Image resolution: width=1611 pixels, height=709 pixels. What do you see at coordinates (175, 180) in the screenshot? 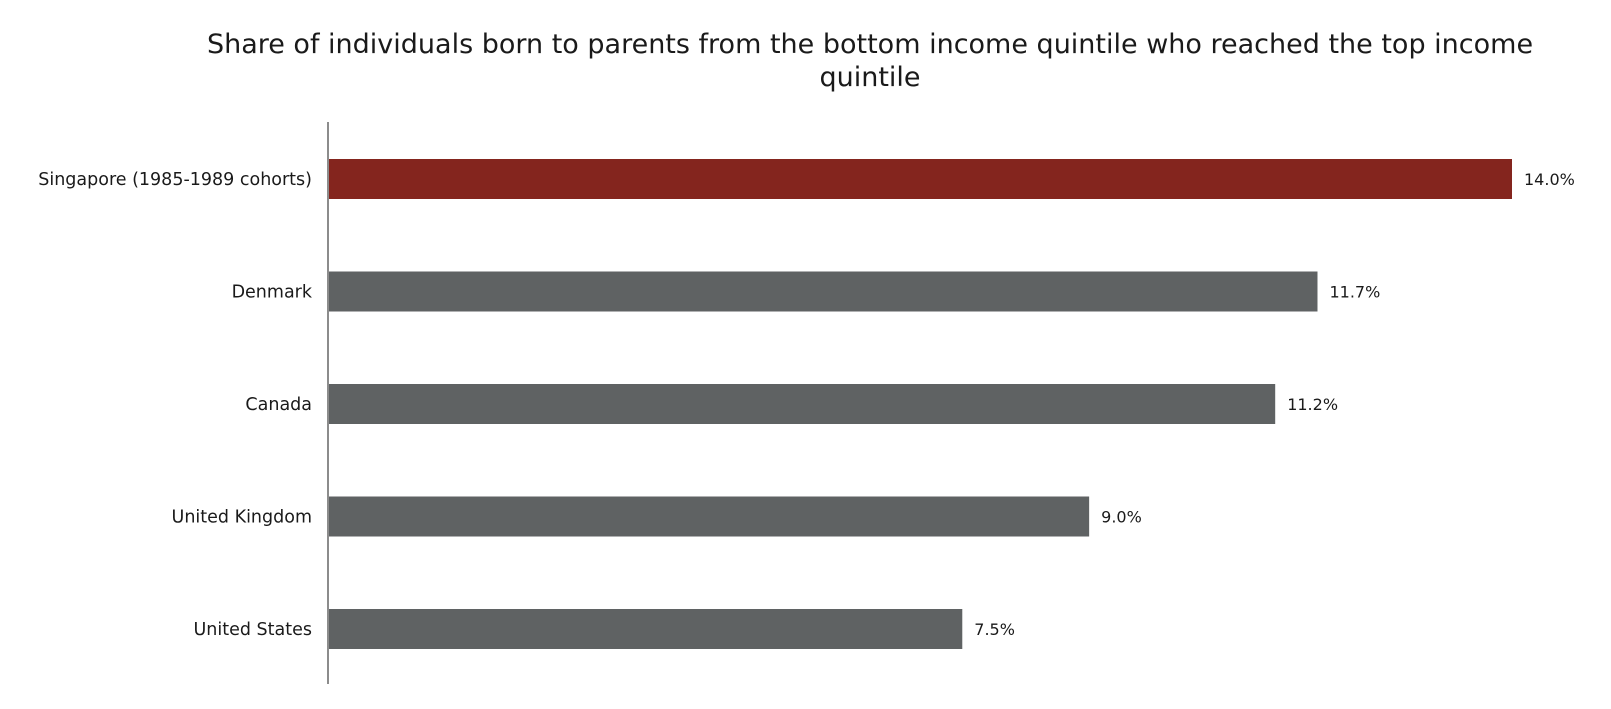
I see `category-label-0: Singapore (1985-1989 cohorts)` at bounding box center [175, 180].